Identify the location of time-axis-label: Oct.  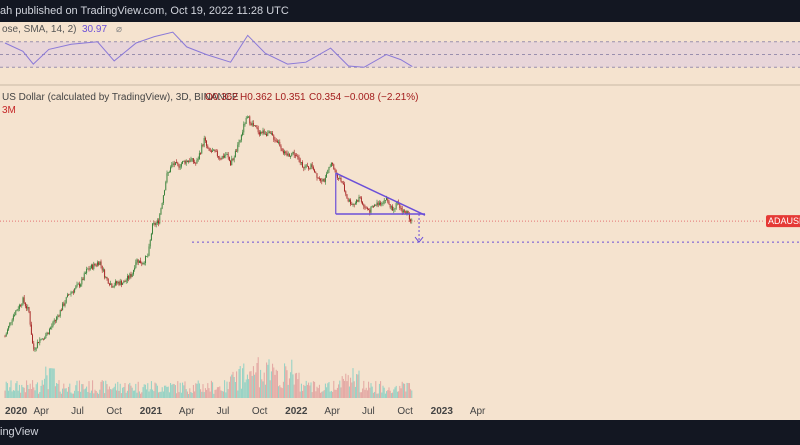
(405, 411).